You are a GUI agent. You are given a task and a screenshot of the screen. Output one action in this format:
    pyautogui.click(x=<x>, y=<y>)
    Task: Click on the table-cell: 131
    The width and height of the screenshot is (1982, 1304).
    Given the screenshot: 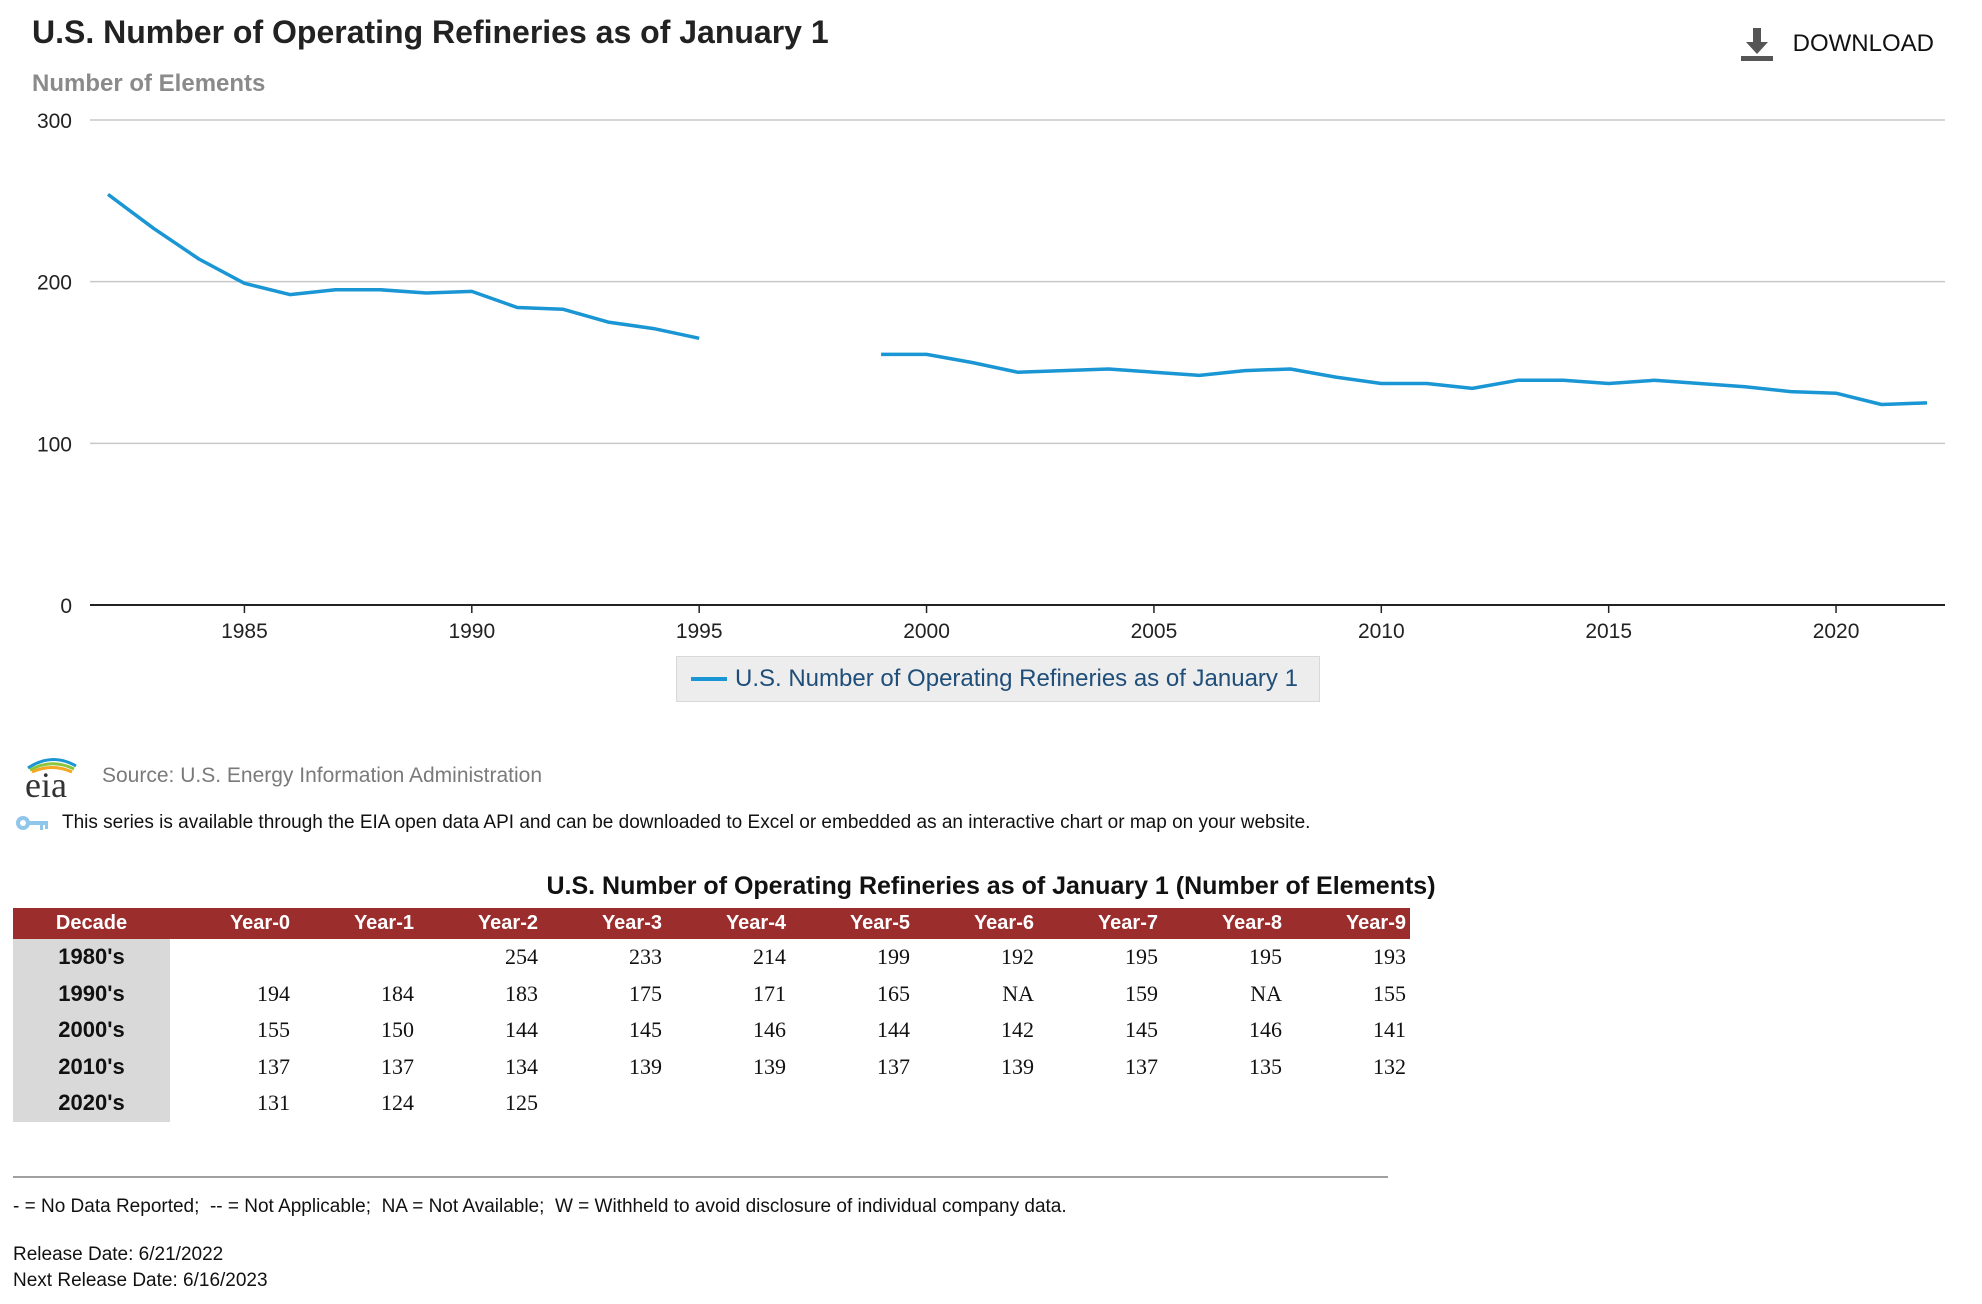 What is the action you would take?
    pyautogui.click(x=273, y=1103)
    